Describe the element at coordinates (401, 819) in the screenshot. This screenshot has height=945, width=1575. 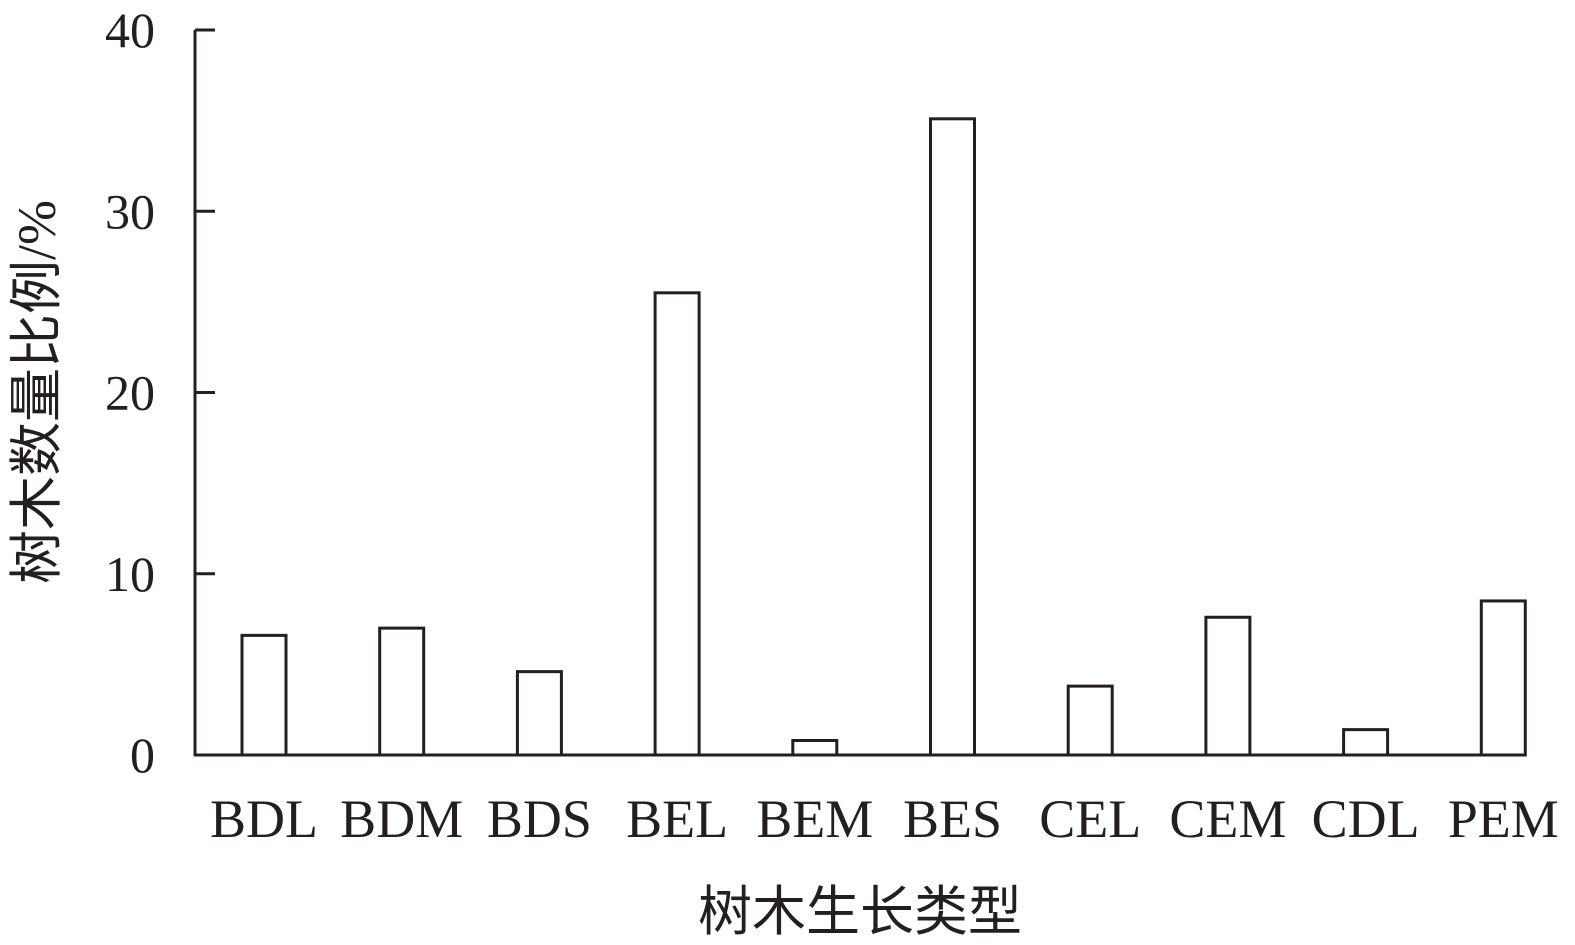
I see `x-tick-label: BDM` at that location.